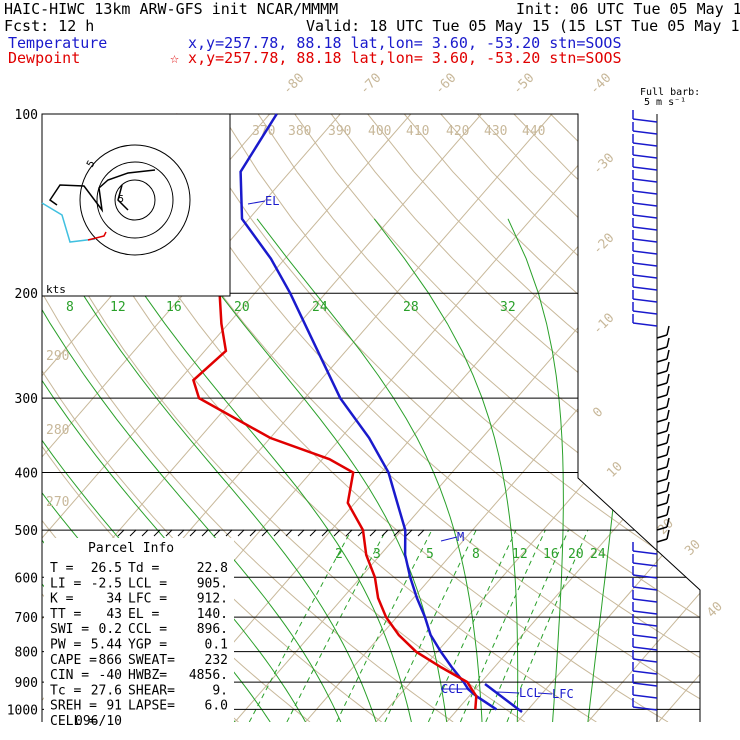  I want to click on parcel-field: LCL =, so click(147, 583).